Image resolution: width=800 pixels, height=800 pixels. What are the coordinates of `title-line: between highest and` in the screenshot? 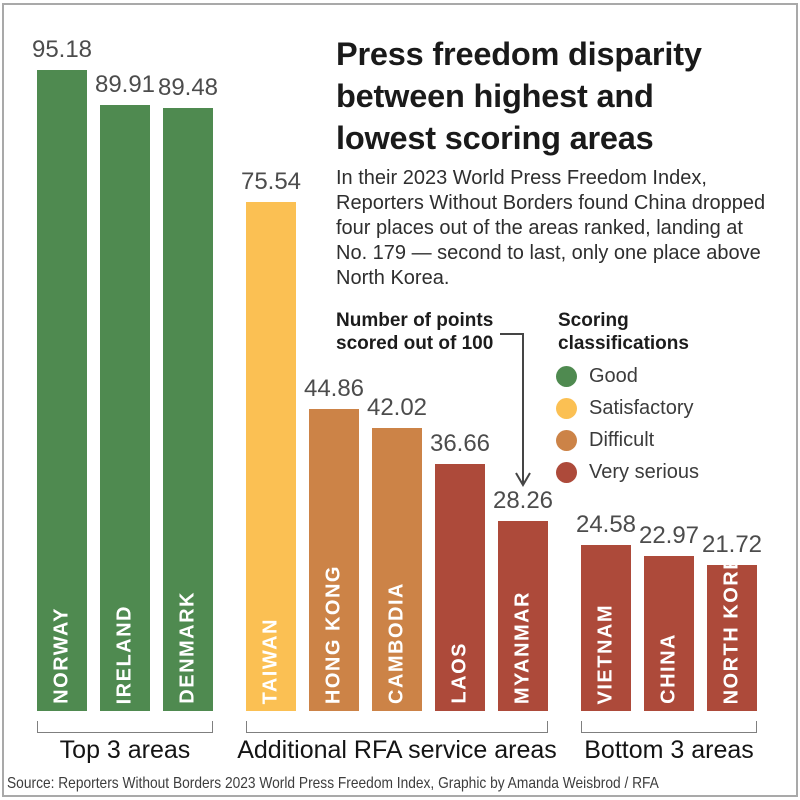 It's located at (495, 96).